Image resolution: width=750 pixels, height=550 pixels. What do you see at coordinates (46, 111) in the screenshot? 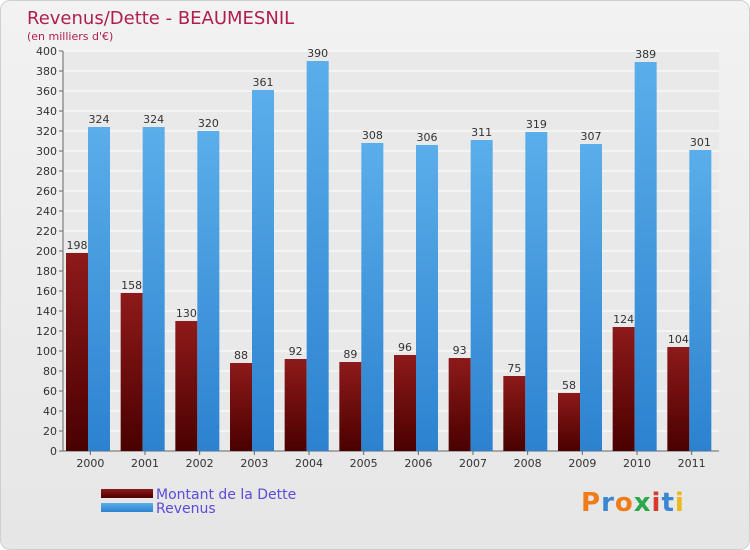
I see `y-tick-label: 340` at bounding box center [46, 111].